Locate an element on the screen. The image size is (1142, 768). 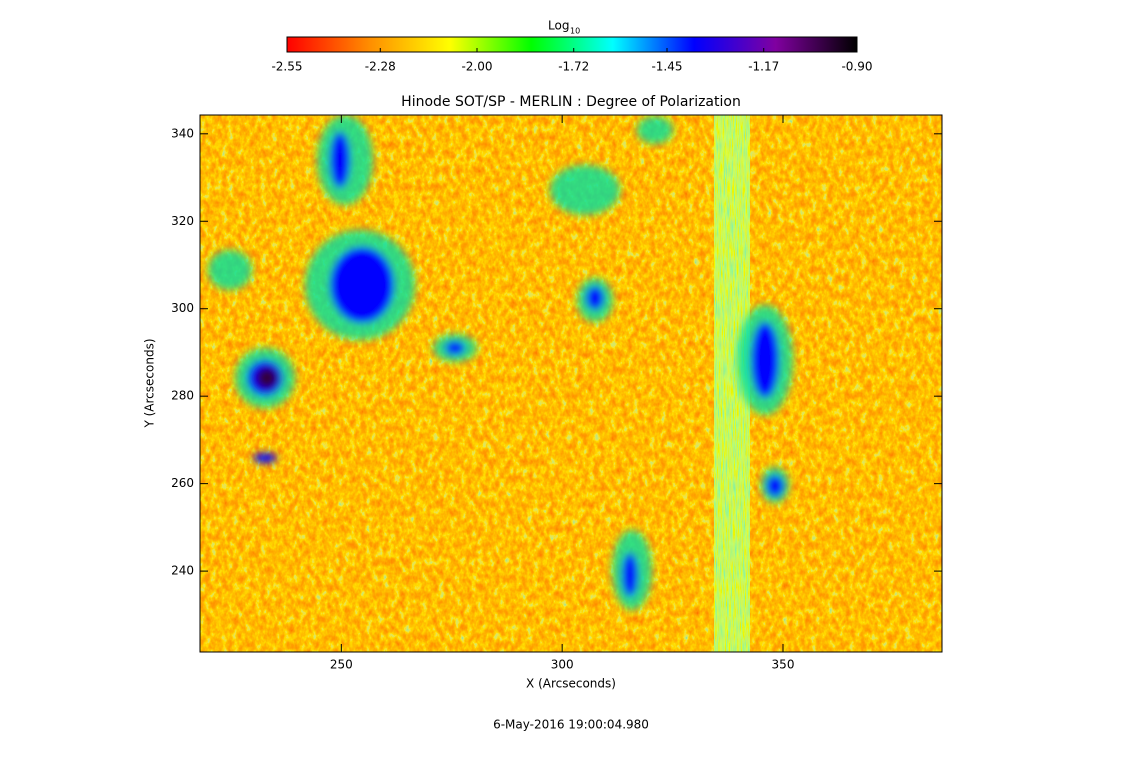
colorbar-tick-label: -2.28 is located at coordinates (380, 67).